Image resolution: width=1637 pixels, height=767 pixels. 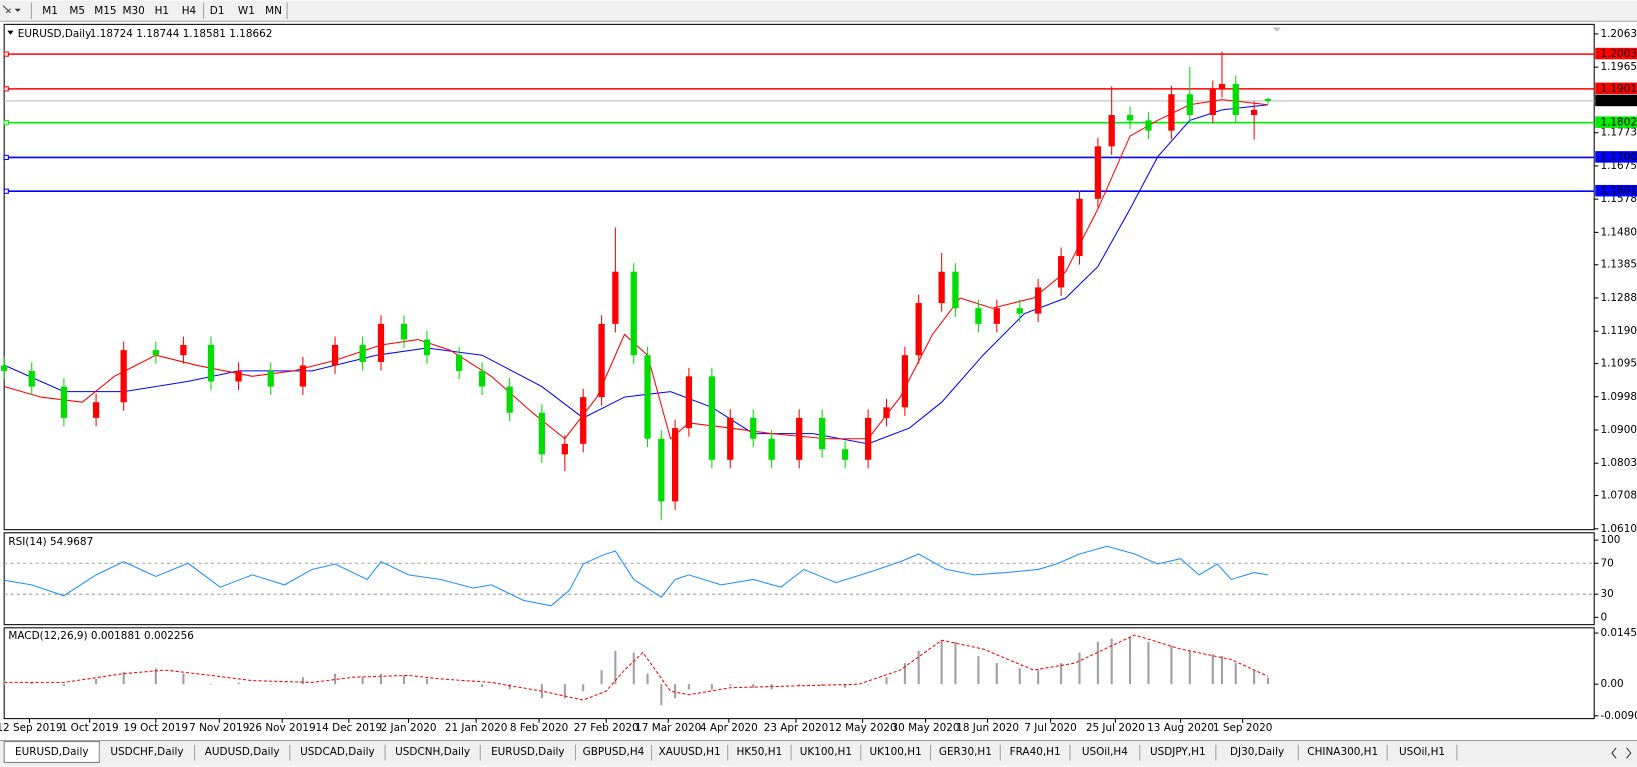 What do you see at coordinates (1342, 752) in the screenshot?
I see `chart-tab: CHINA300,H1` at bounding box center [1342, 752].